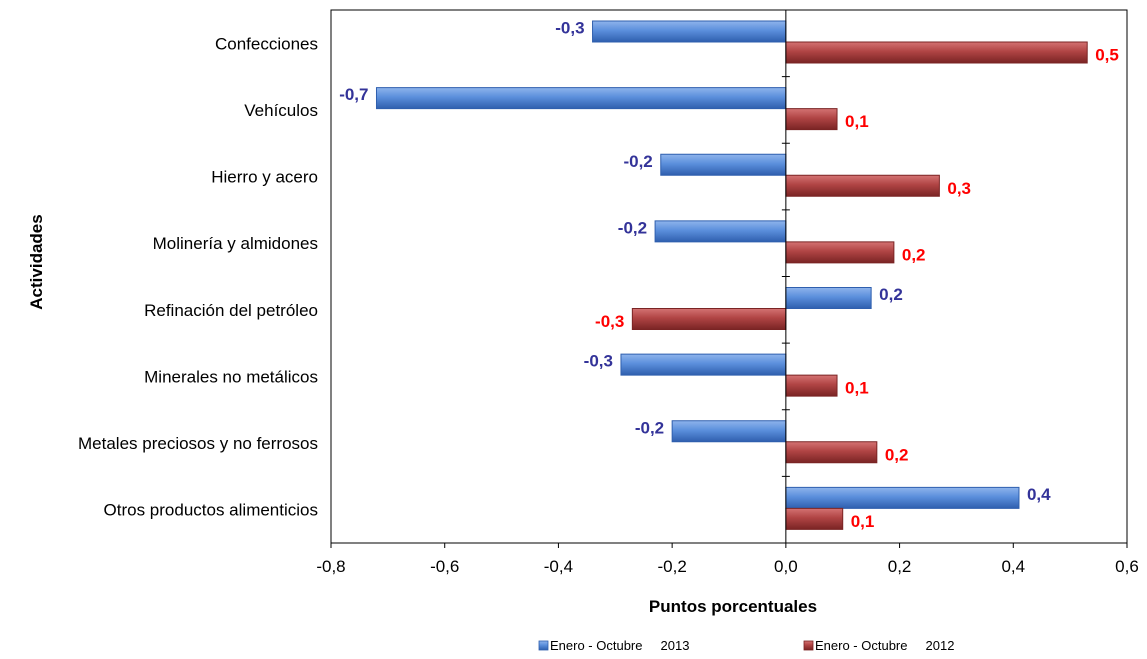  I want to click on category-label-confecciones: Confecciones, so click(266, 43).